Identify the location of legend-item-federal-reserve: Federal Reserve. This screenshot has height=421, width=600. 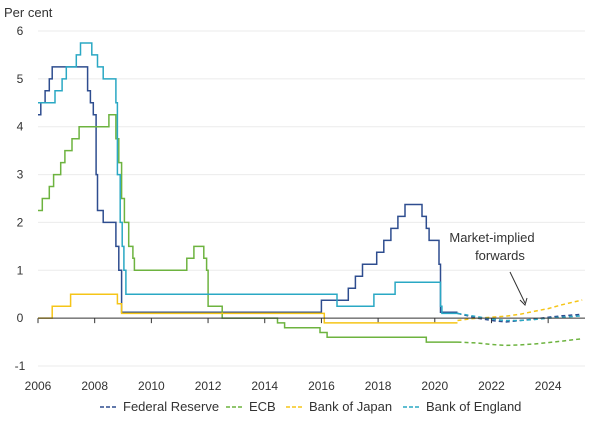
(159, 406).